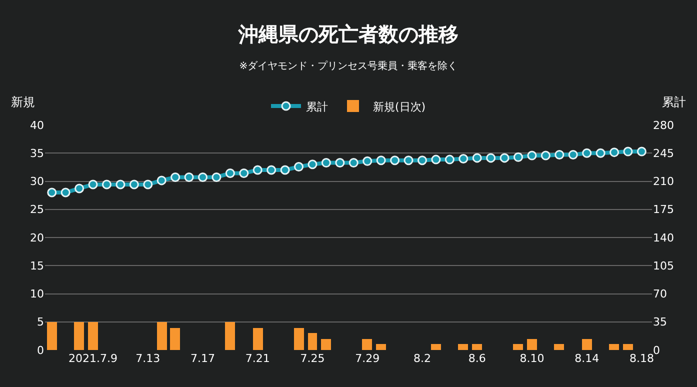 Image resolution: width=697 pixels, height=387 pixels. I want to click on x-tick-label: 7.17, so click(202, 358).